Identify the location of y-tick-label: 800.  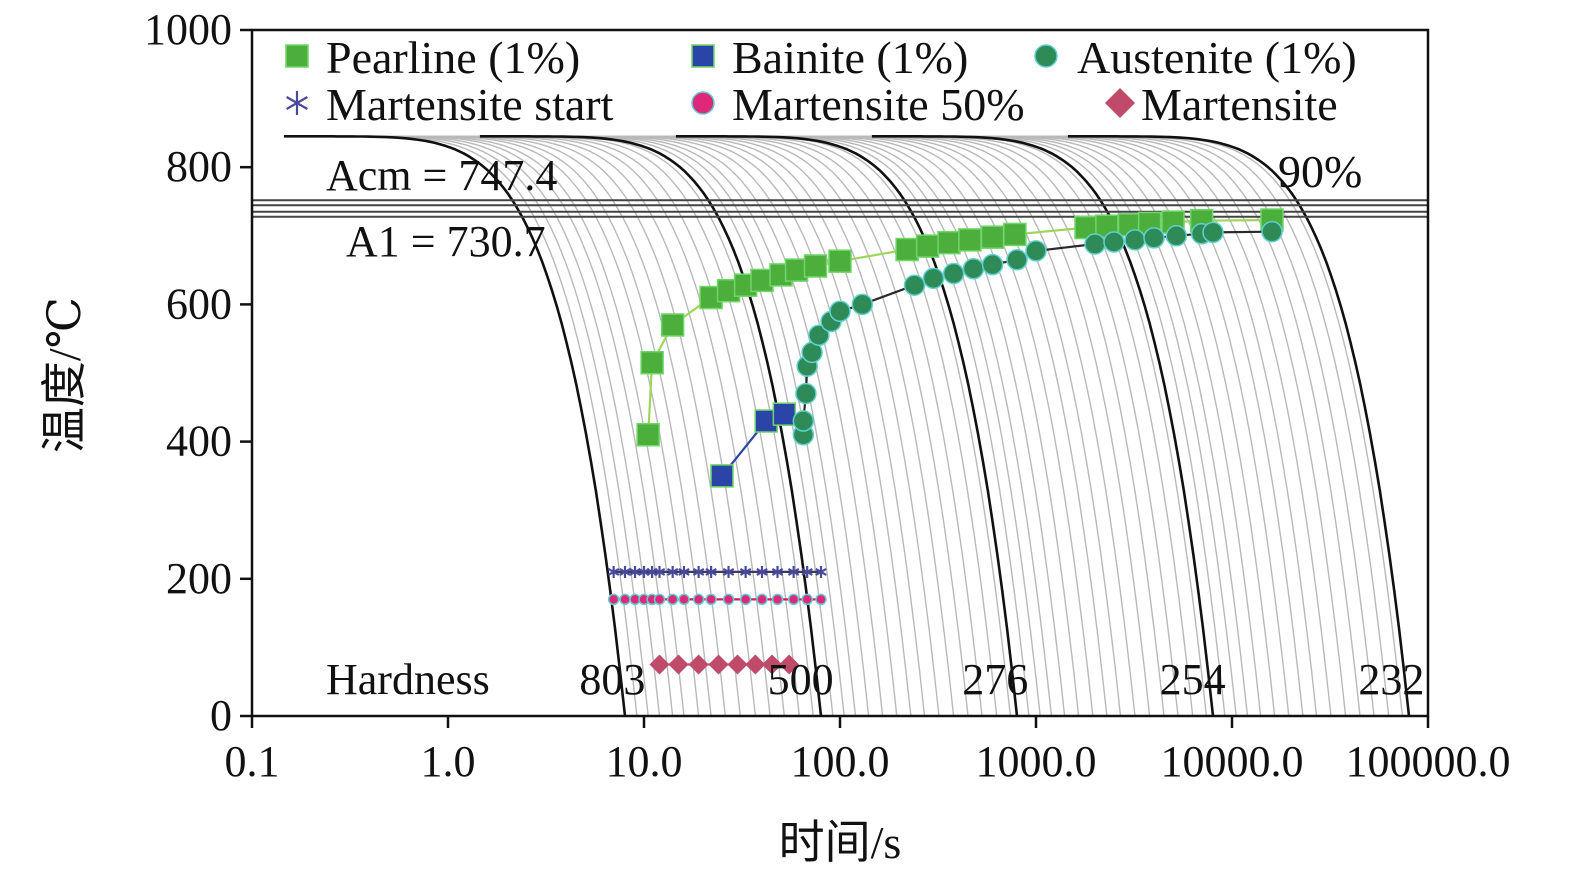
(199, 166).